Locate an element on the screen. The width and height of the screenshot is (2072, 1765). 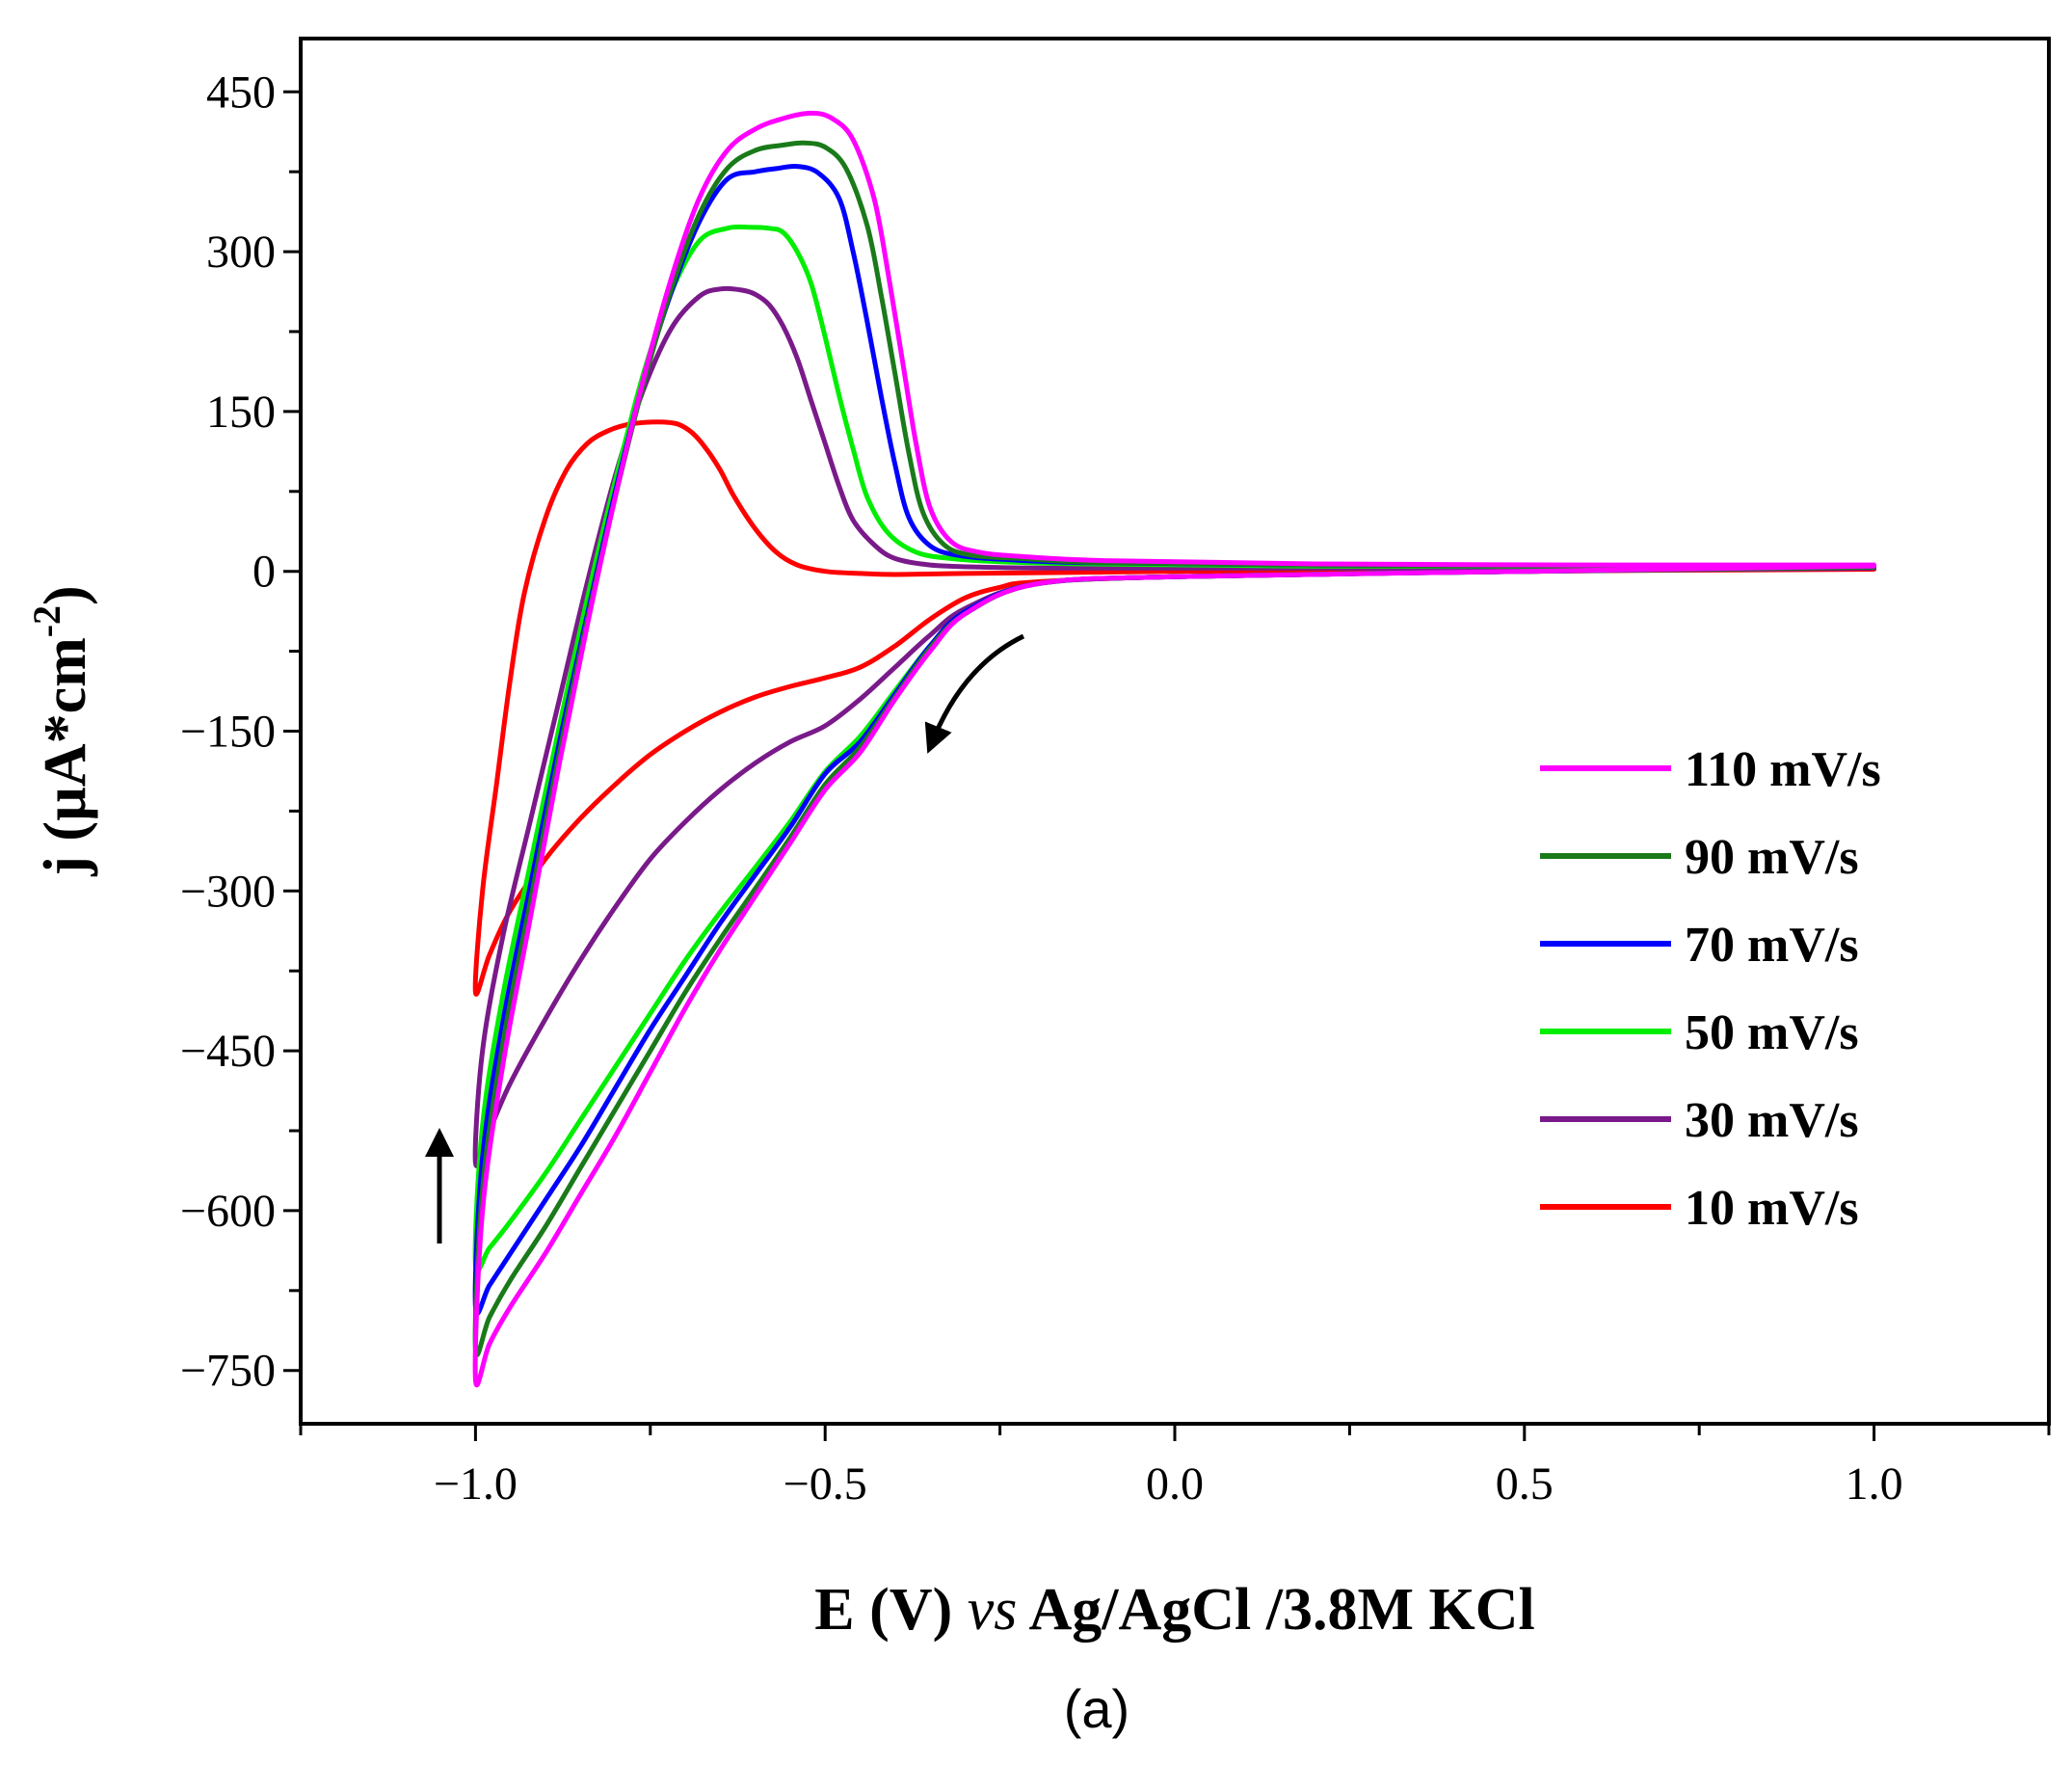
y-tick-label: −750 is located at coordinates (228, 1371).